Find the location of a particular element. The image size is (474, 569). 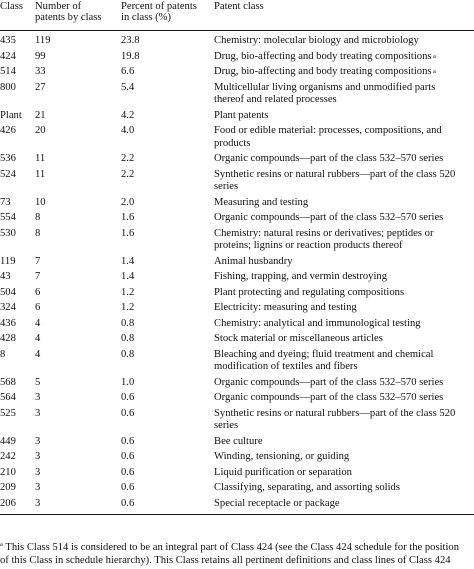

header-number-of-patents: Number of patents by class is located at coordinates (68, 12).